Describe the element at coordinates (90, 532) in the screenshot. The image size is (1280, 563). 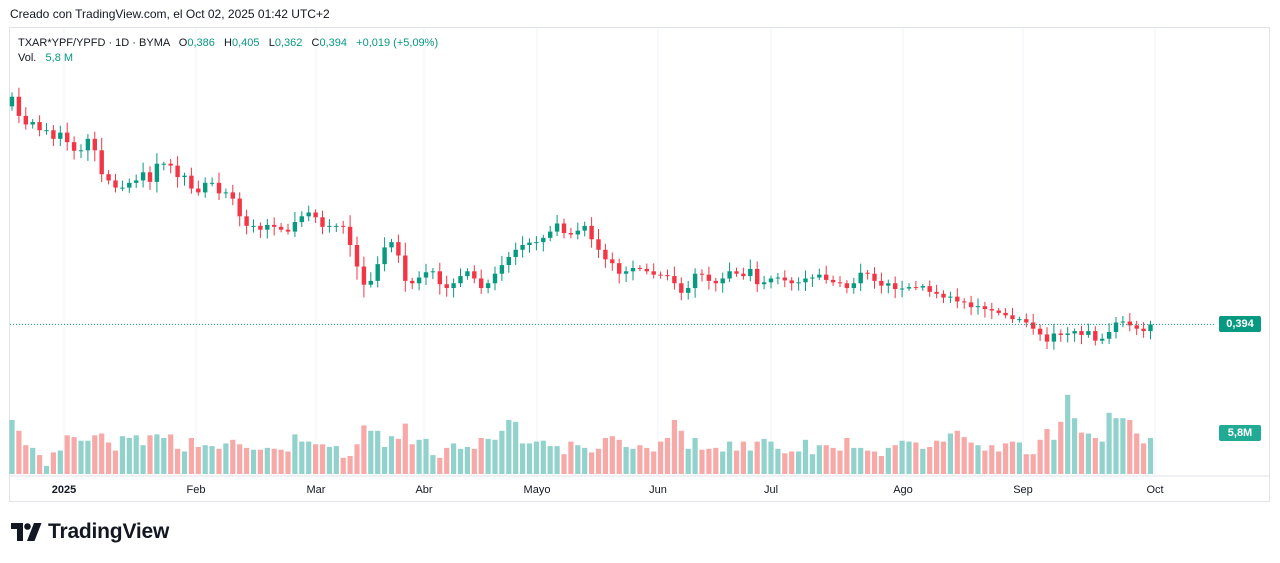
I see `tradingview-logo: TradingView` at that location.